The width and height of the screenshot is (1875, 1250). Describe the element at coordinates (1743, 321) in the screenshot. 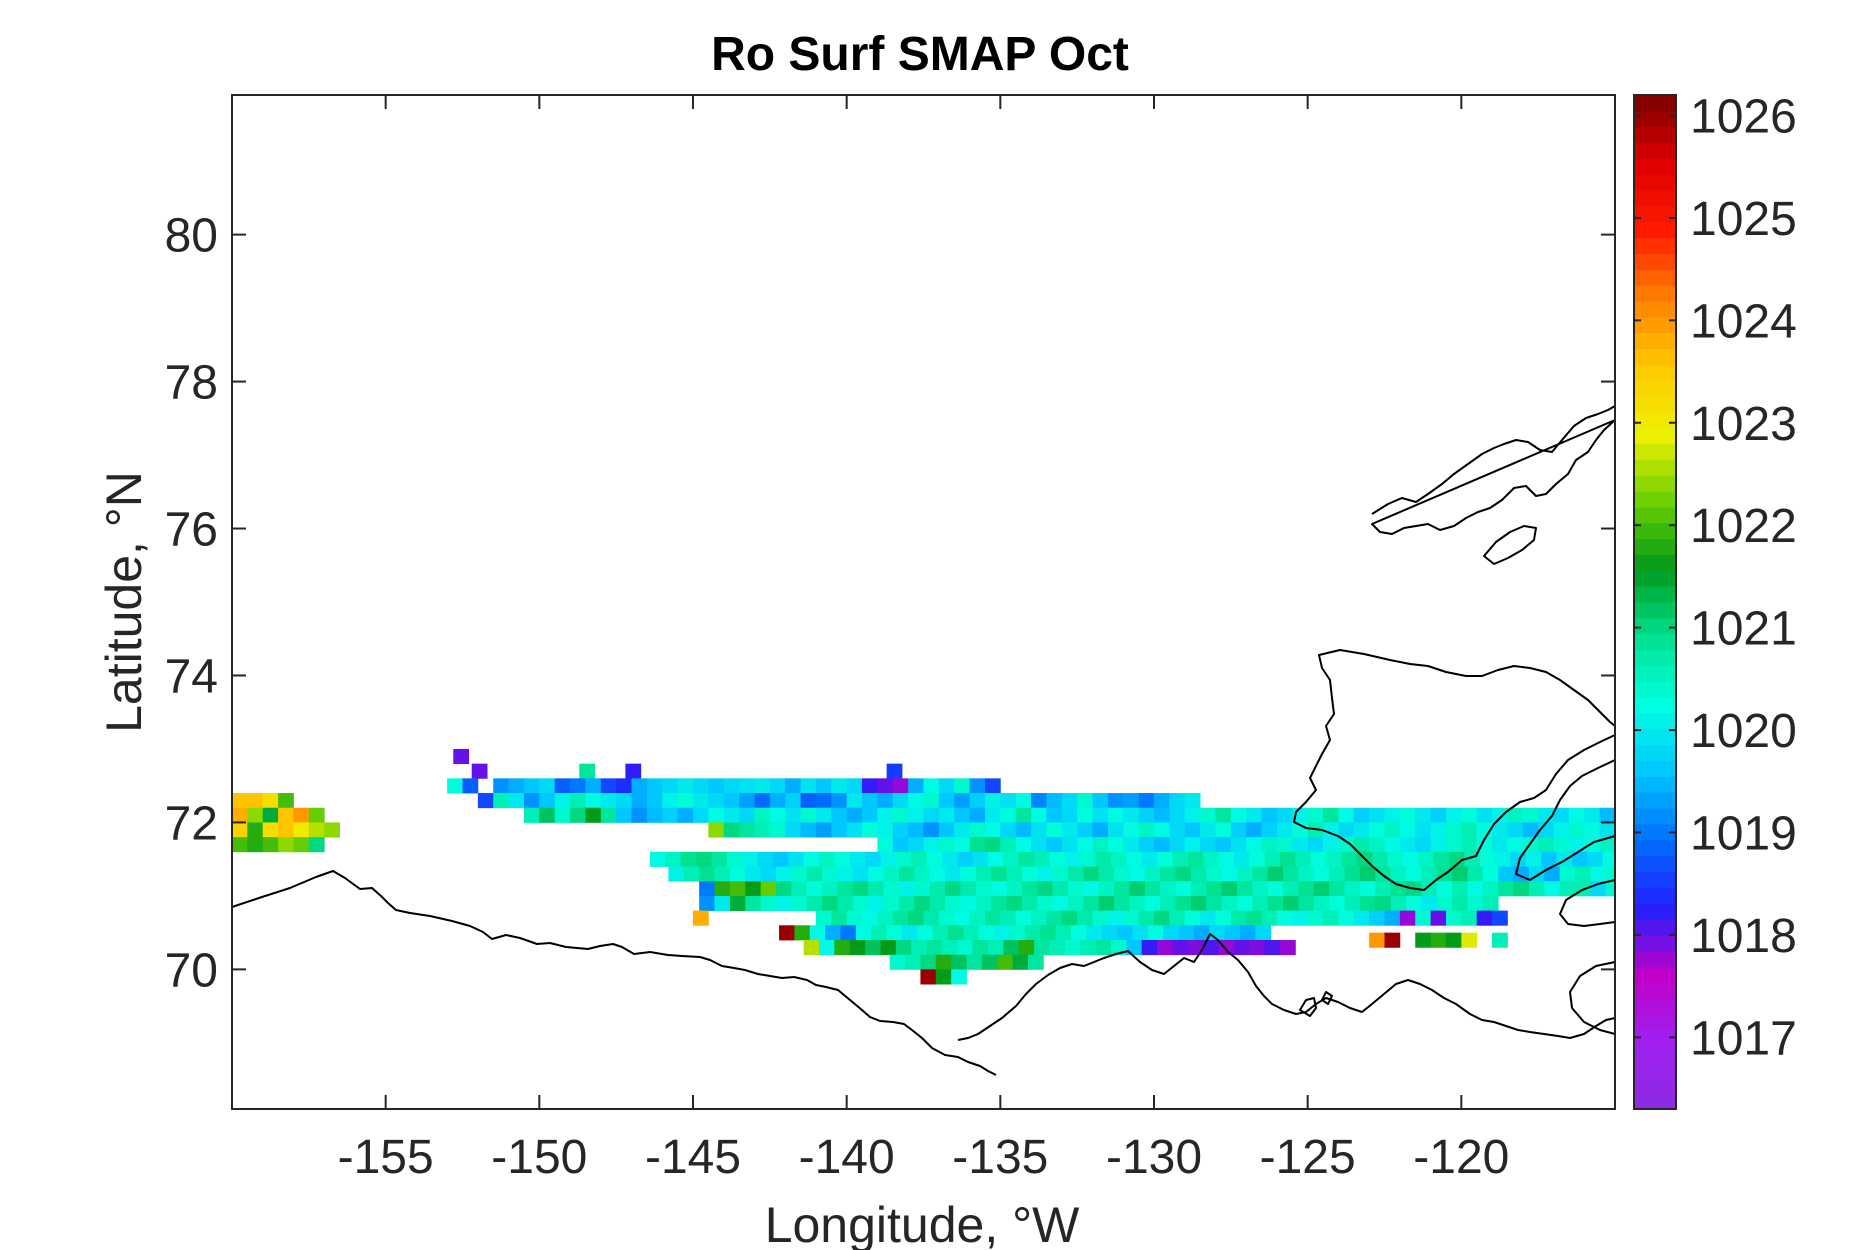

I see `colorbar-tick-label: 1024` at that location.